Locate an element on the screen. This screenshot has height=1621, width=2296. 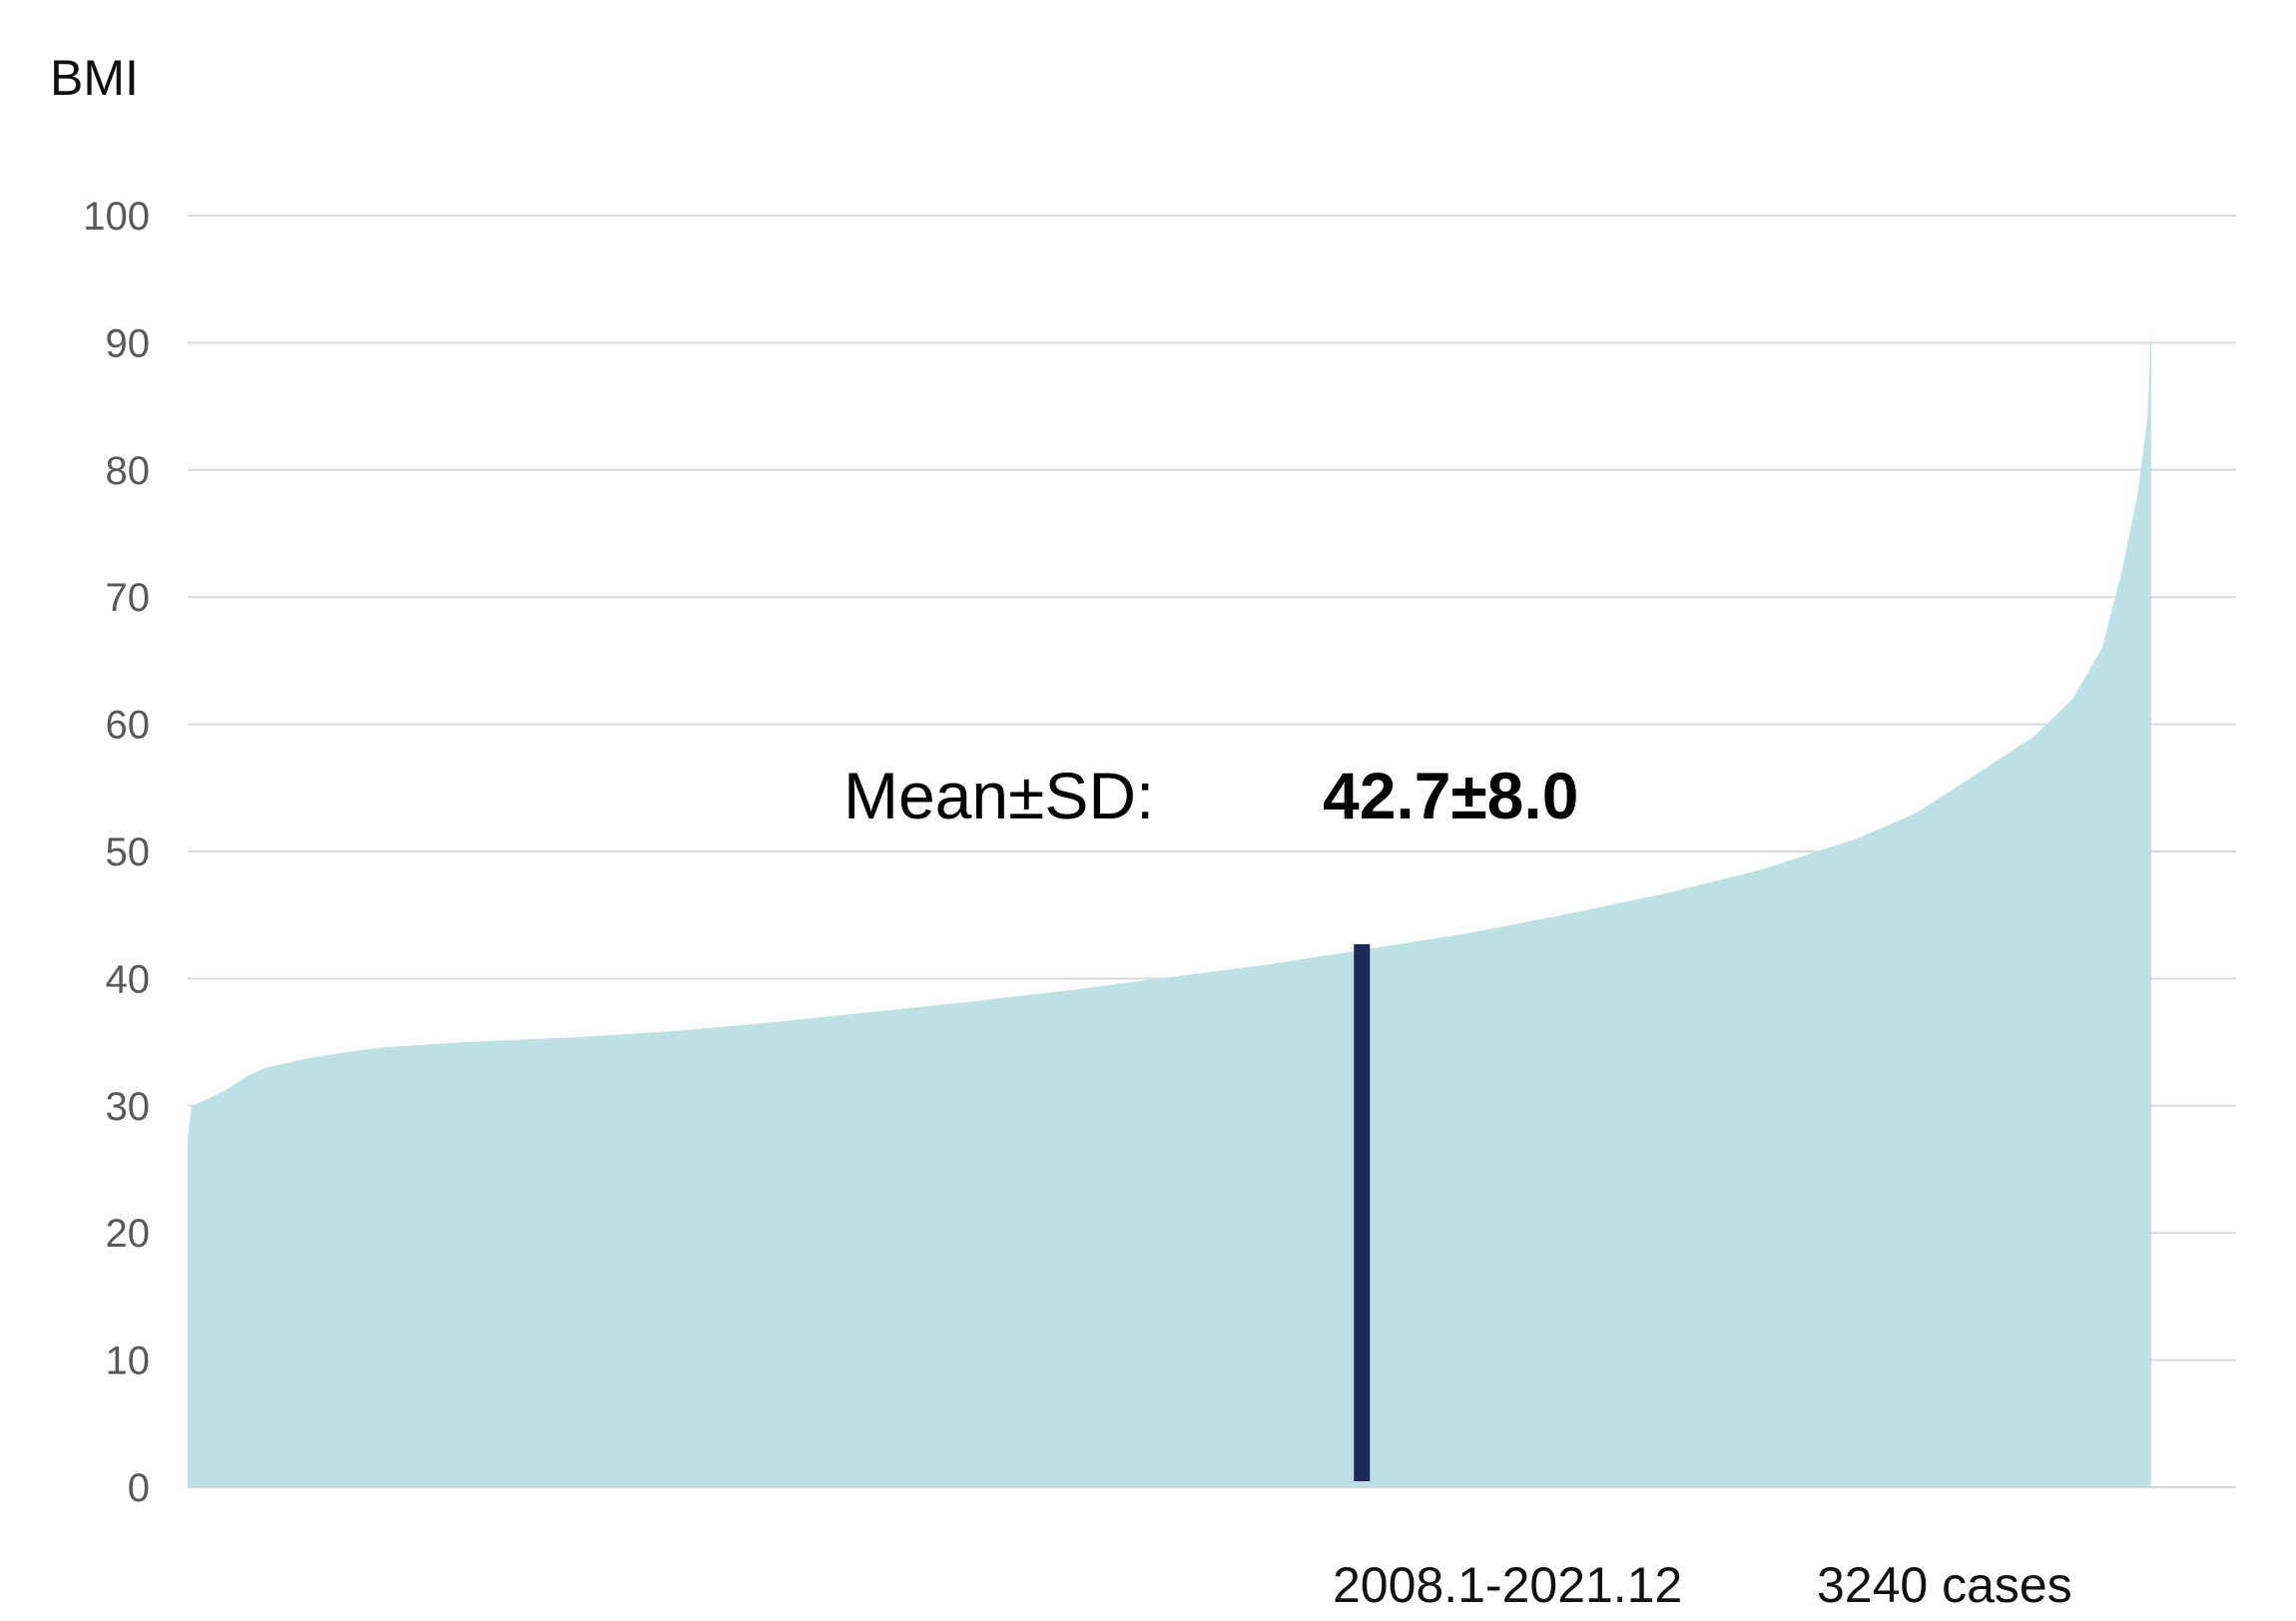
y-tick-label-70: 70 is located at coordinates (129, 598).